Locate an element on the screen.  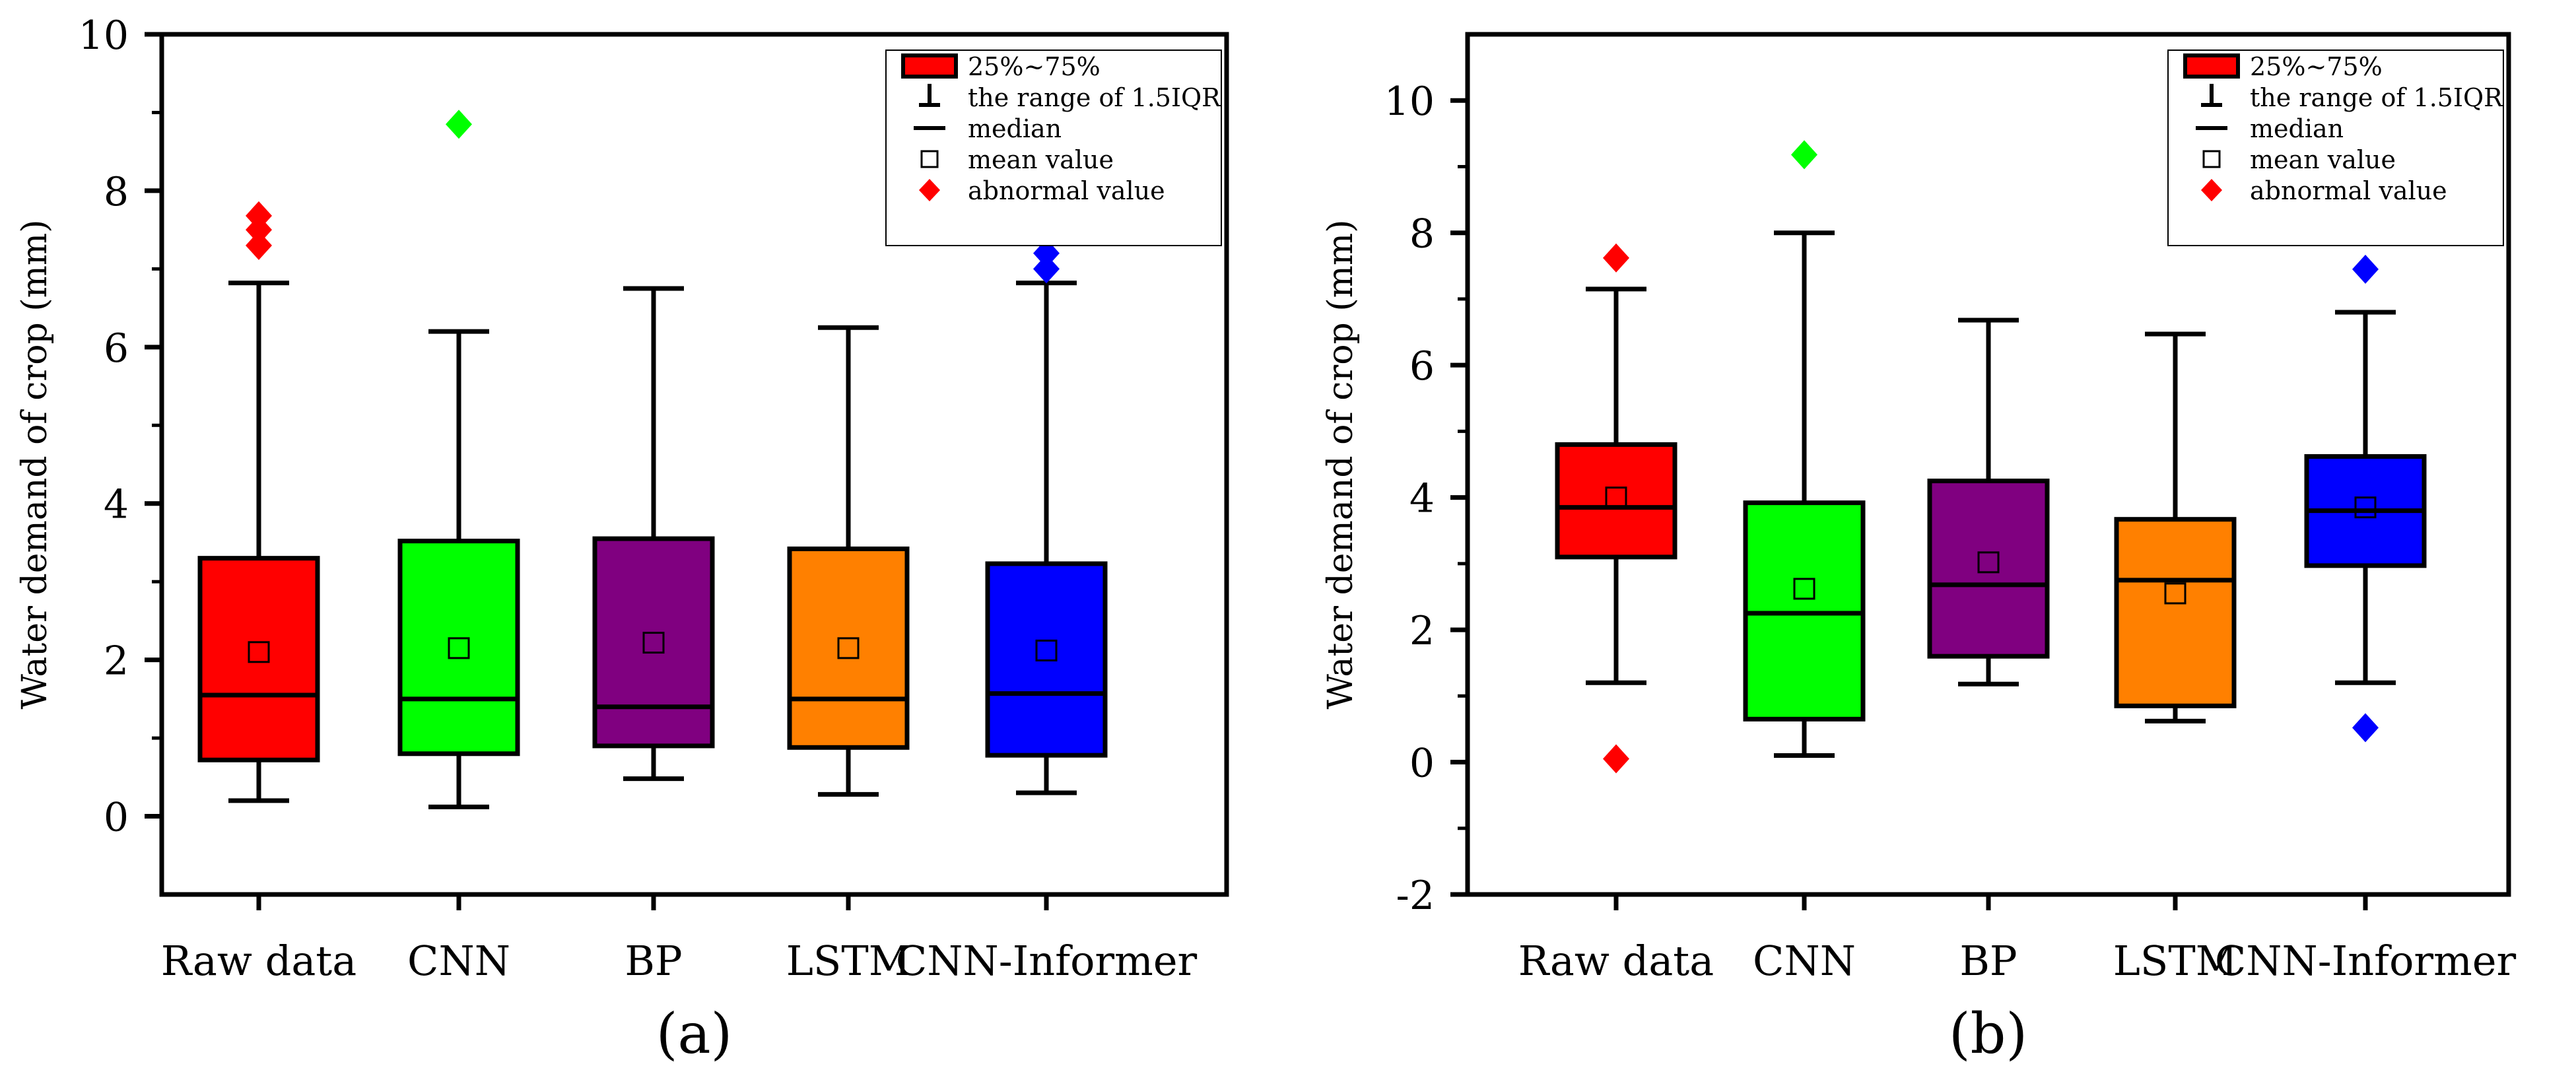
y-tick-label: -2 is located at coordinates (1415, 896).